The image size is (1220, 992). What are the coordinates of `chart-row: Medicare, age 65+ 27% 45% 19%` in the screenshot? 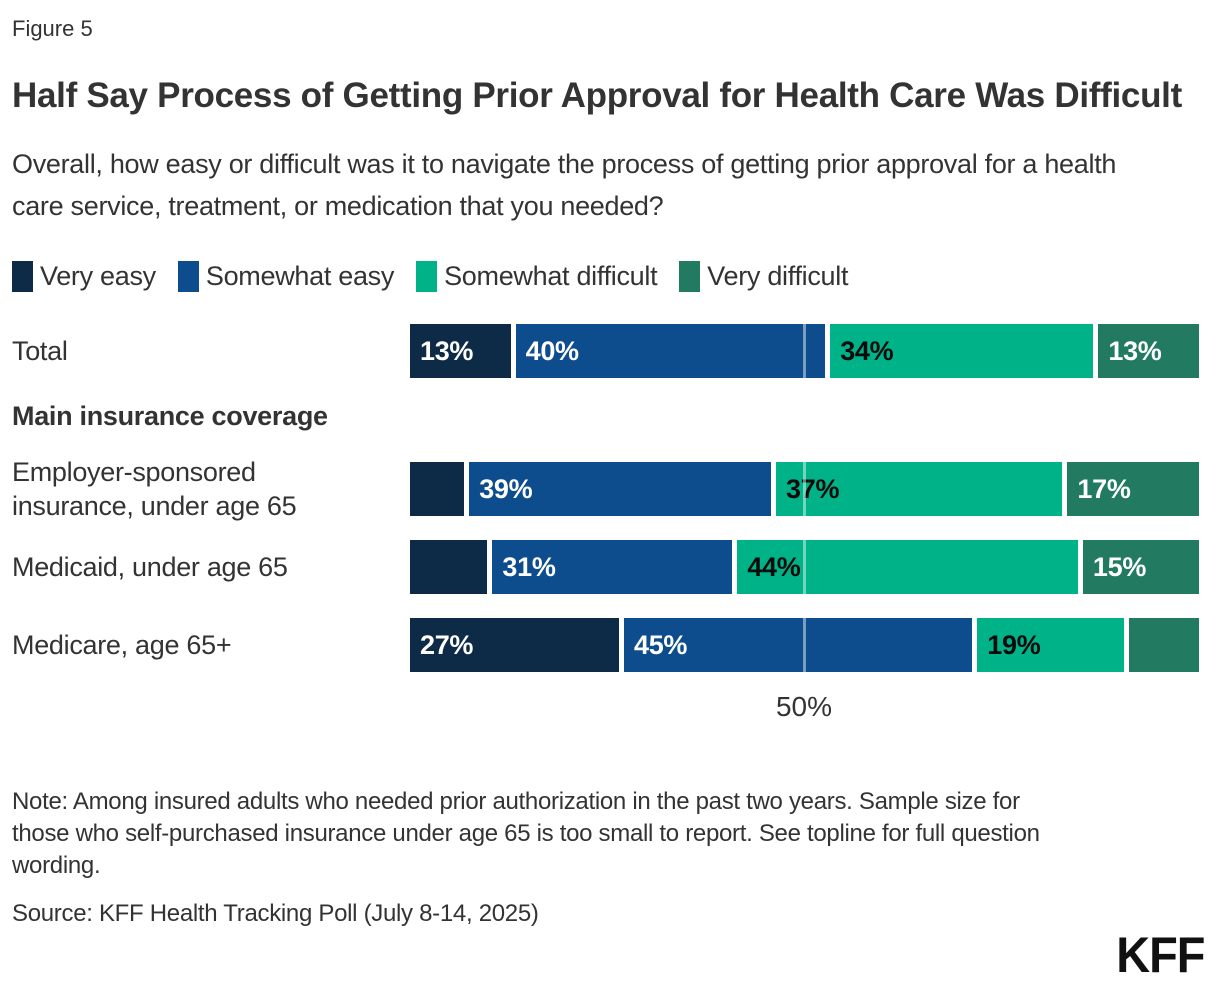 It's located at (610, 645).